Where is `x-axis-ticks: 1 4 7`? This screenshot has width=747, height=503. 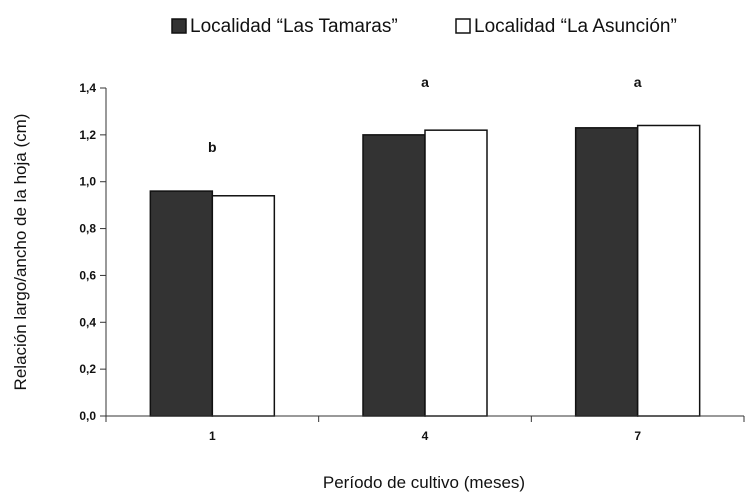
x-axis-ticks: 1 4 7 is located at coordinates (425, 429).